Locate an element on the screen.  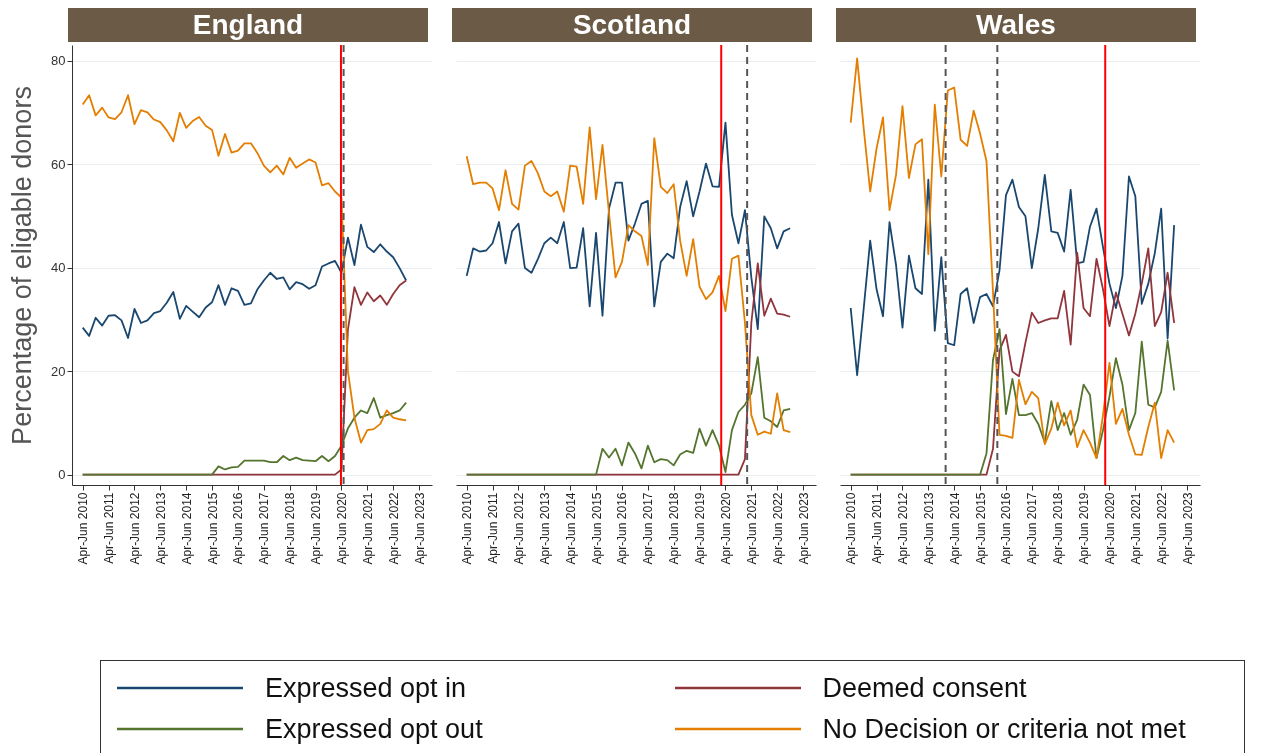
legend-label: Deemed consent is located at coordinates (924, 688).